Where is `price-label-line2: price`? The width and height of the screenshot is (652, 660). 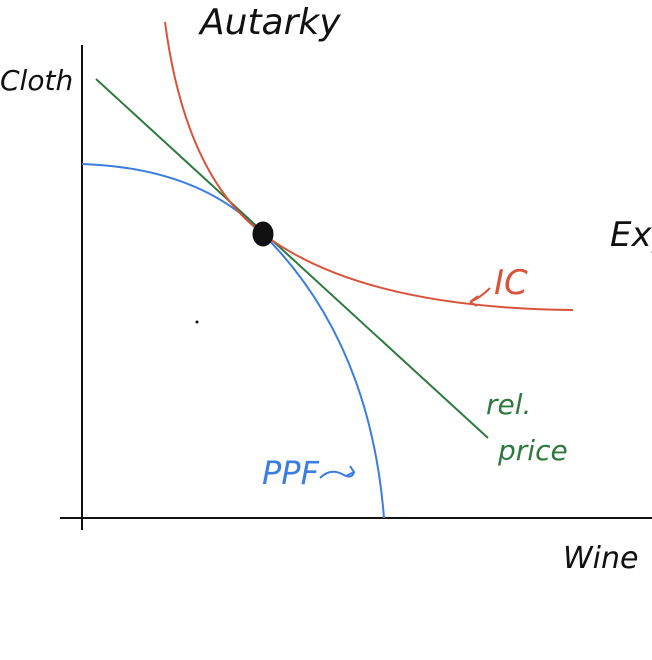
price-label-line2: price is located at coordinates (532, 450).